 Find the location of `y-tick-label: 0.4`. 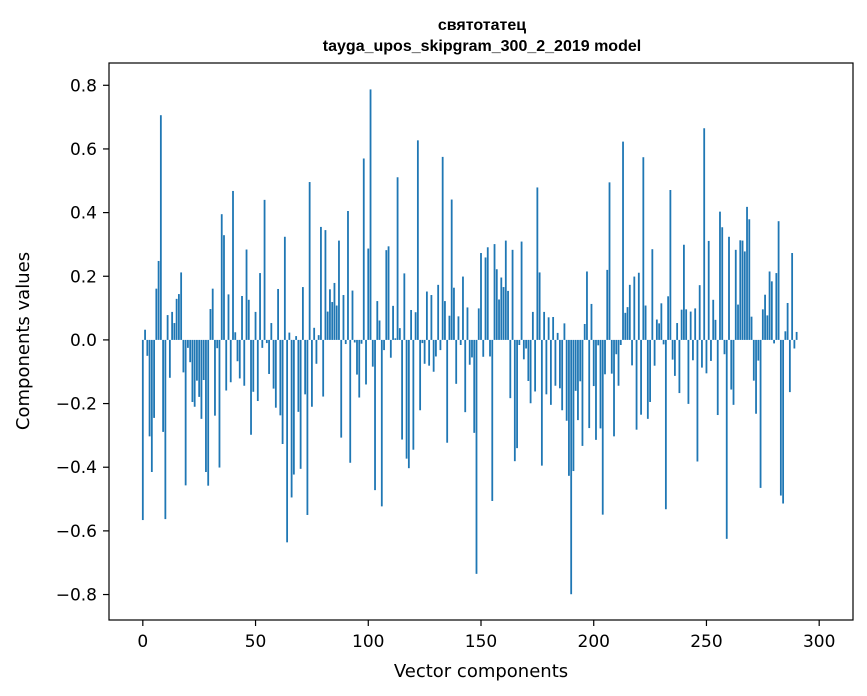

y-tick-label: 0.4 is located at coordinates (83, 214).